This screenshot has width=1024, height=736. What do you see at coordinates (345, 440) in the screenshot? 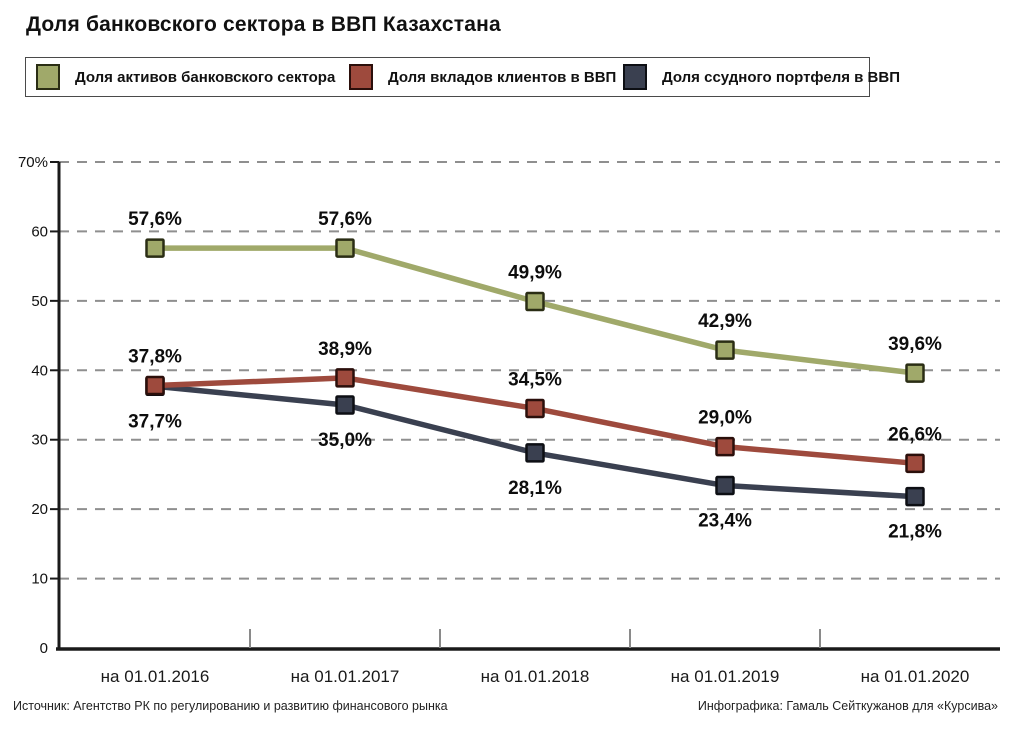
I see `data-point-label: 35,0%` at bounding box center [345, 440].